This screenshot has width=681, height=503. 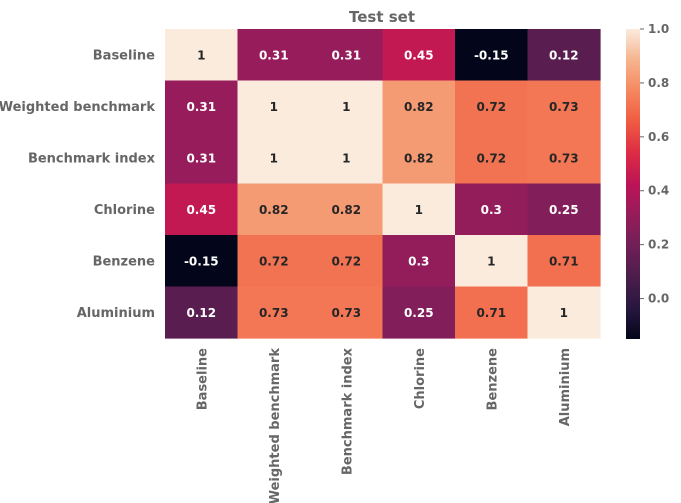 I want to click on column-label: Chlorine, so click(x=420, y=378).